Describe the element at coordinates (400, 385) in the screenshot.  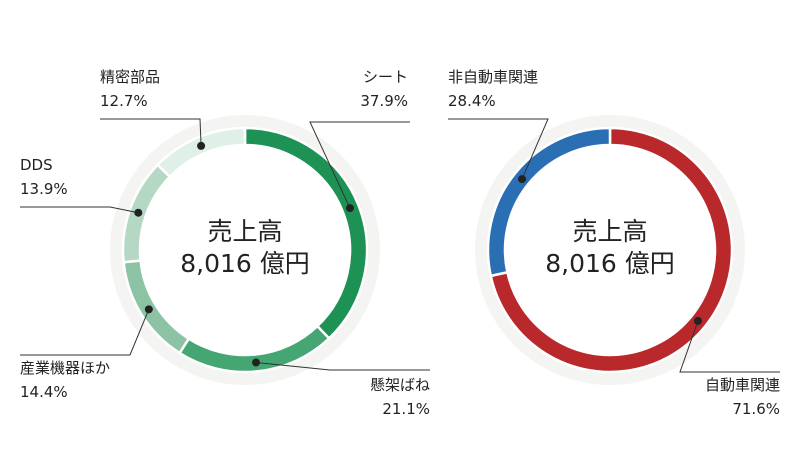
I see `slice-label-suspension-spring: 懸架ばね` at that location.